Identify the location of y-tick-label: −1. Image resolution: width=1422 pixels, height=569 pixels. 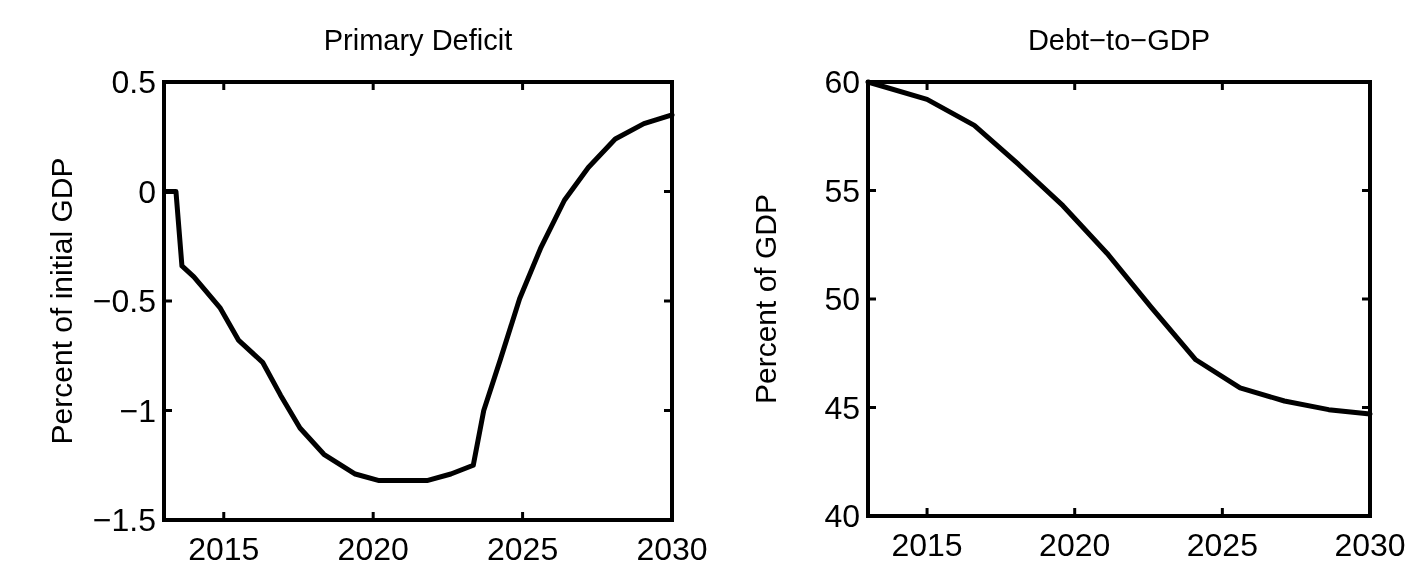
(137, 410).